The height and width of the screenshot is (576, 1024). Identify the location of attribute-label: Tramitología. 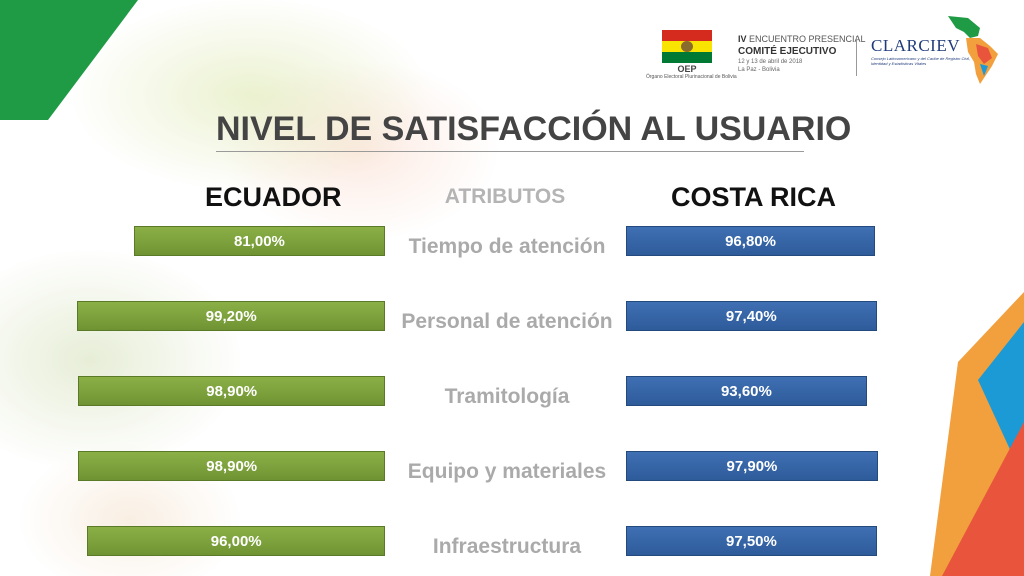
(507, 396).